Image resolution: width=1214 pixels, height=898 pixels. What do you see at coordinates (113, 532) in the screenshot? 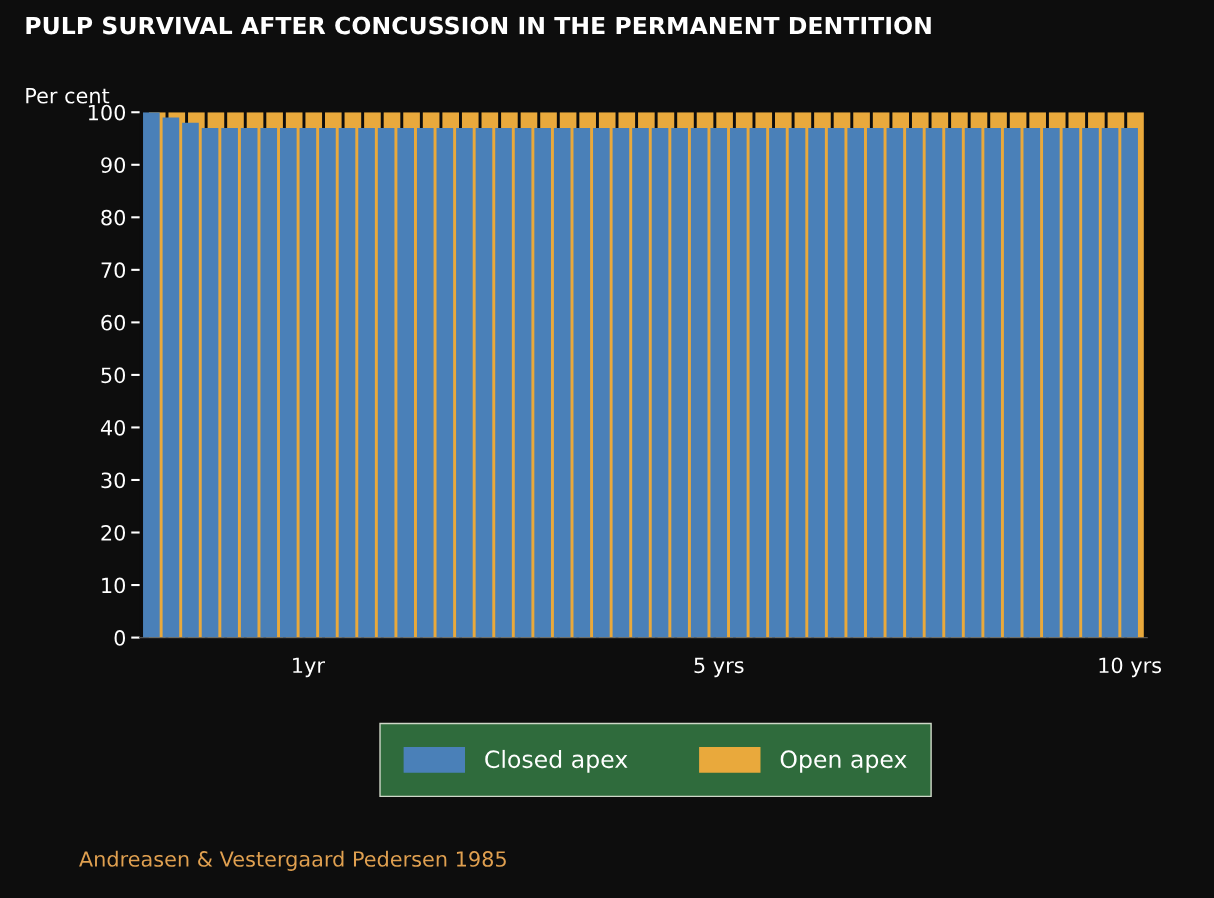
I see `y-tick-label: 20` at bounding box center [113, 532].